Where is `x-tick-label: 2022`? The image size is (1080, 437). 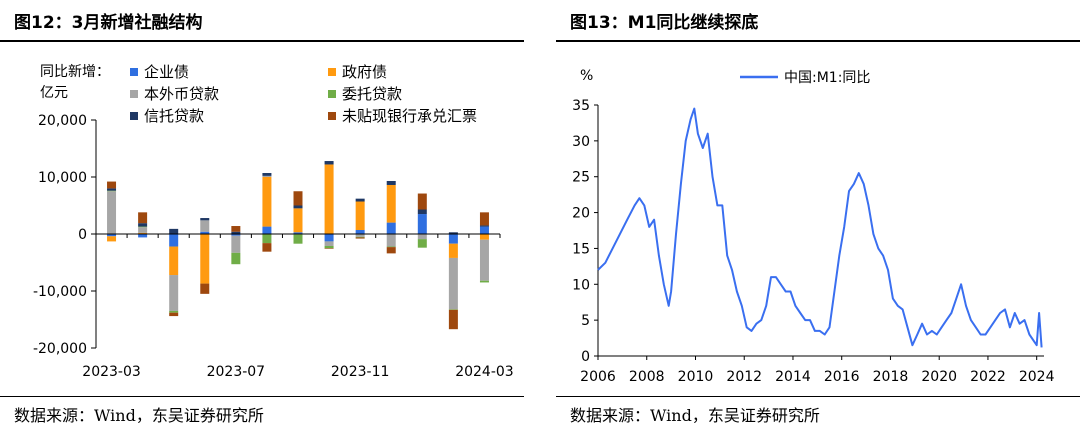
x-tick-label: 2022 is located at coordinates (988, 377).